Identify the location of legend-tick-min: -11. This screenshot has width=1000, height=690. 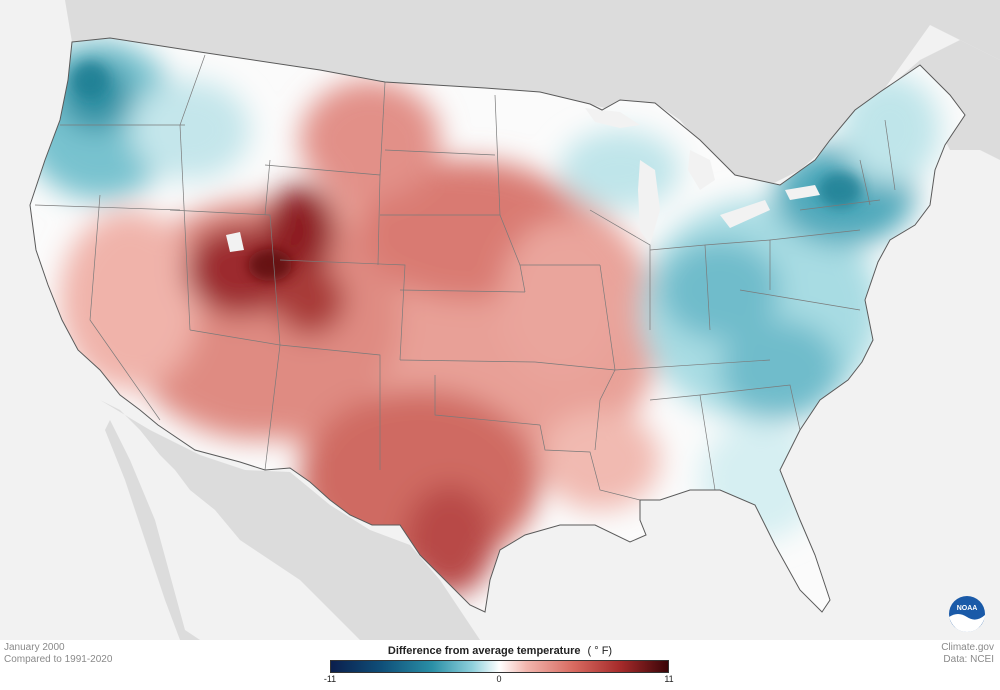
(330, 679).